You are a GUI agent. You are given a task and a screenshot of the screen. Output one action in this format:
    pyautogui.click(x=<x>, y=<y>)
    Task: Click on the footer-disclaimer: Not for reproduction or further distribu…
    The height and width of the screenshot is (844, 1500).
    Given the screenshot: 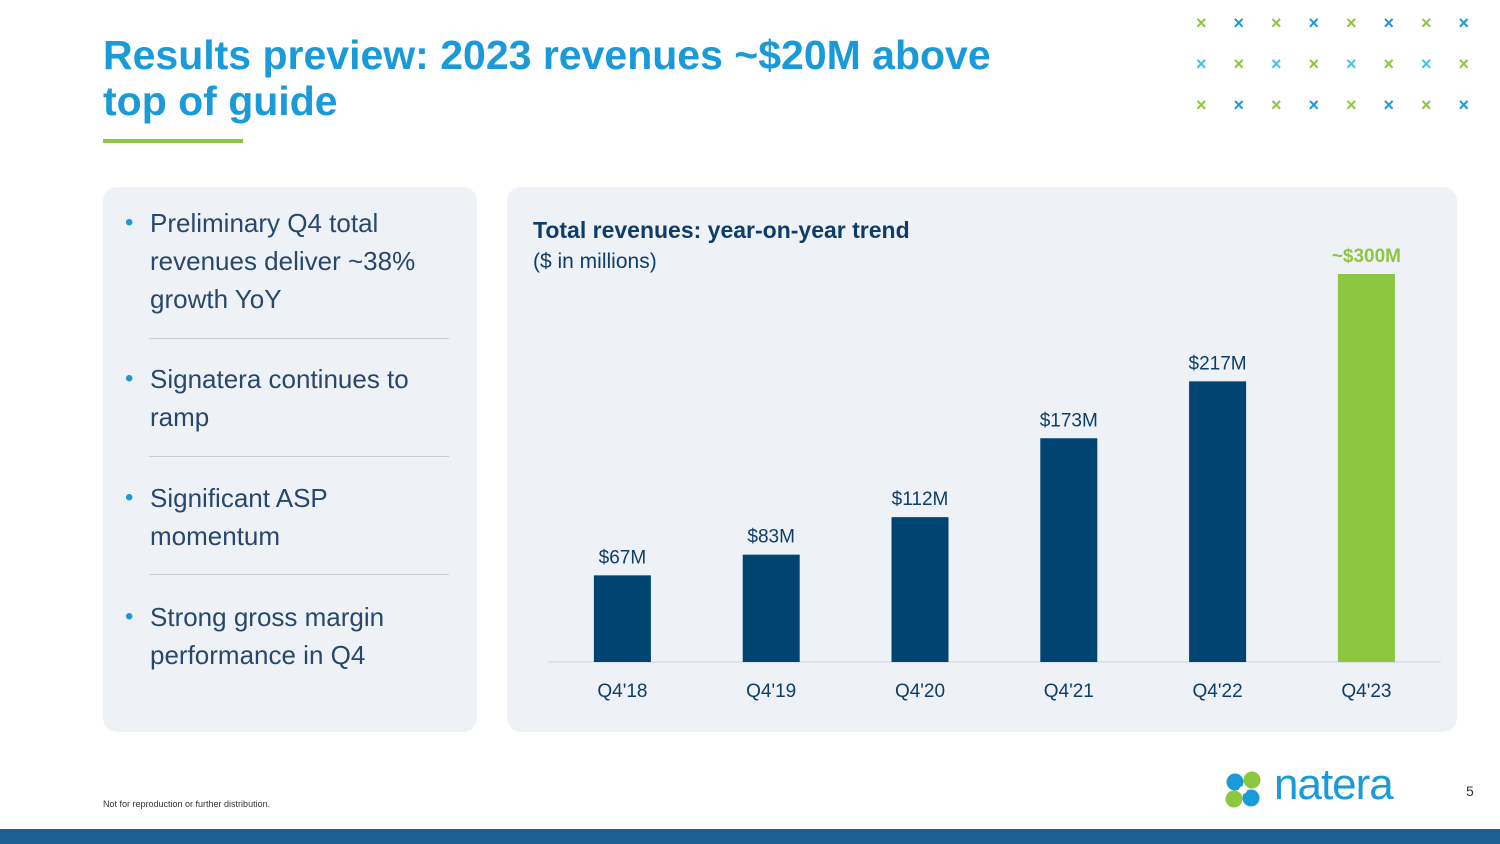 What is the action you would take?
    pyautogui.click(x=187, y=804)
    